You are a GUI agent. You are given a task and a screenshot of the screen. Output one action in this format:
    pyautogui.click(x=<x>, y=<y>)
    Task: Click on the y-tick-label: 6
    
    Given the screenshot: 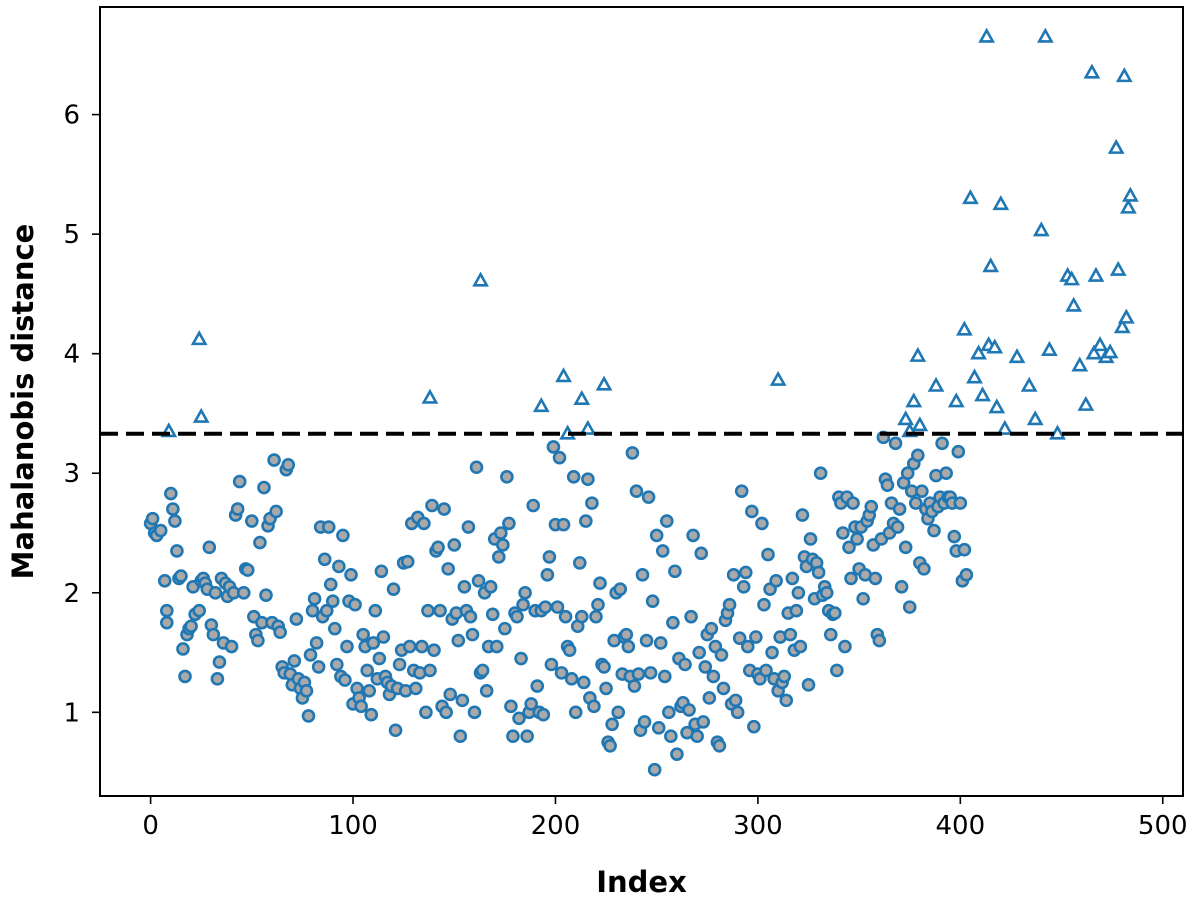 What is the action you would take?
    pyautogui.click(x=71, y=116)
    